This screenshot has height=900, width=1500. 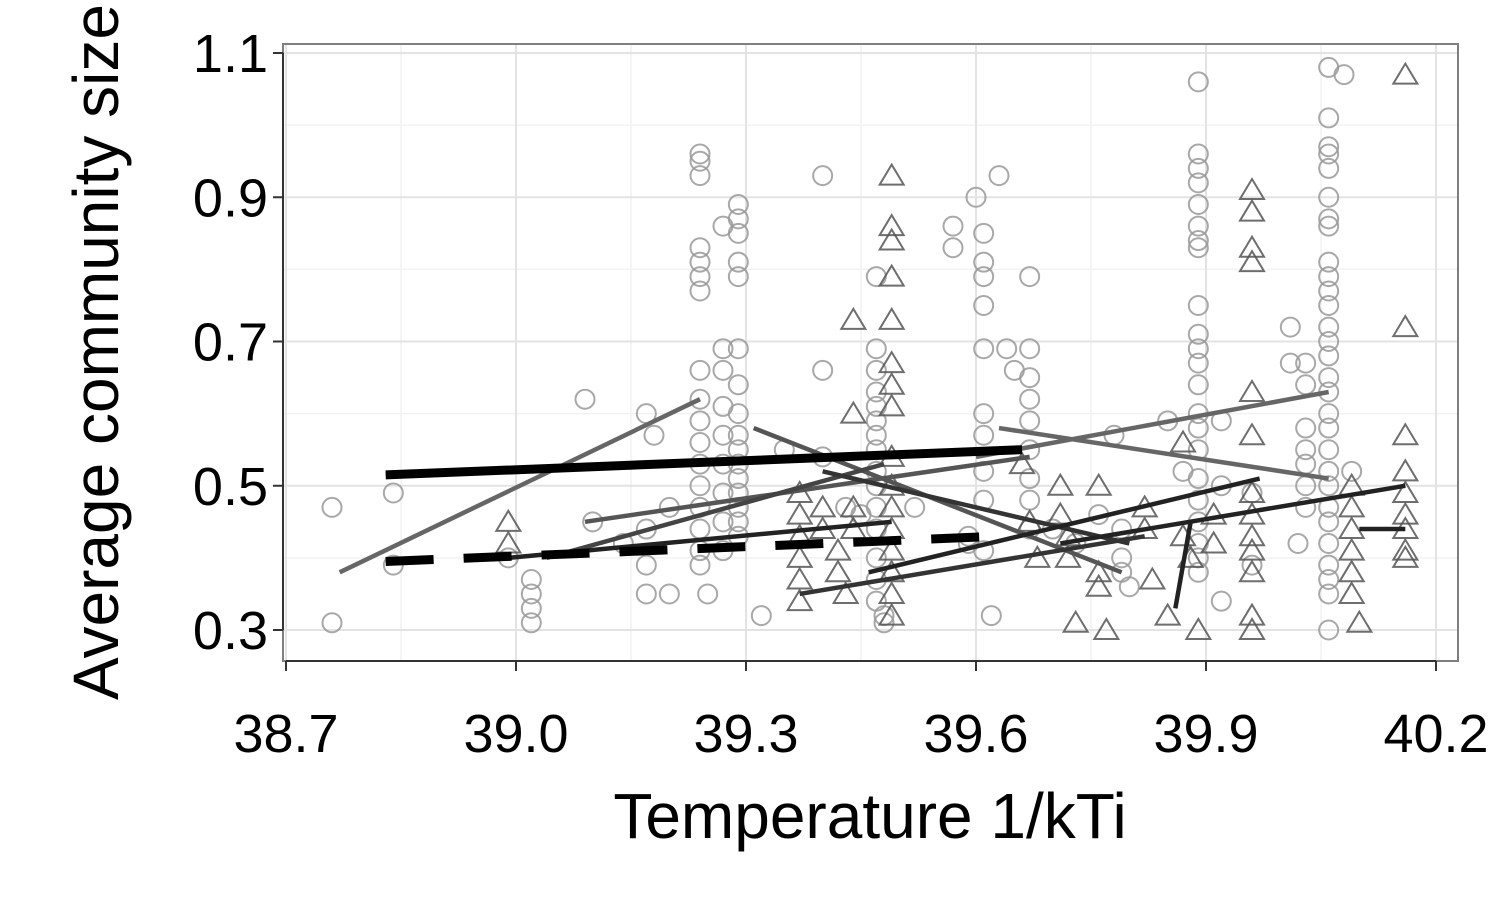 I want to click on y-tick-label: 0.5, so click(x=230, y=487).